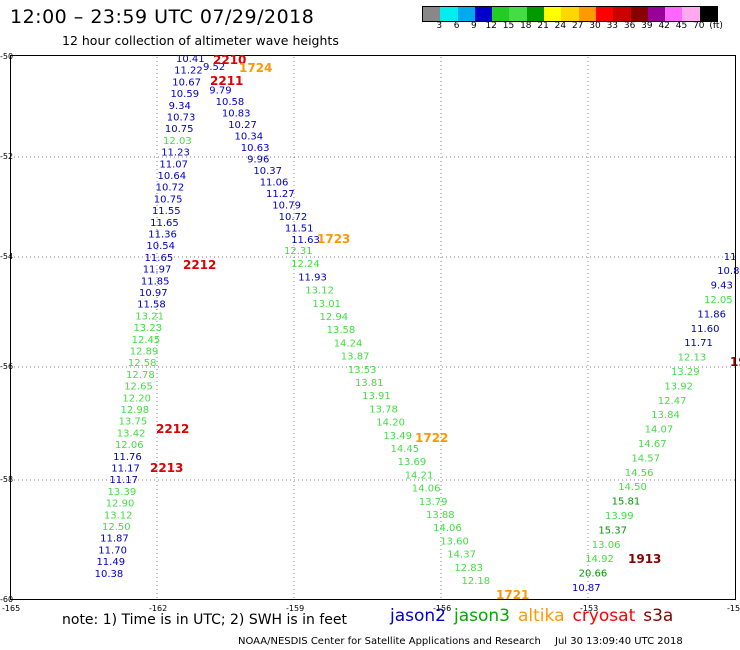  Describe the element at coordinates (681, 26) in the screenshot. I see `legend-label: 45` at that location.